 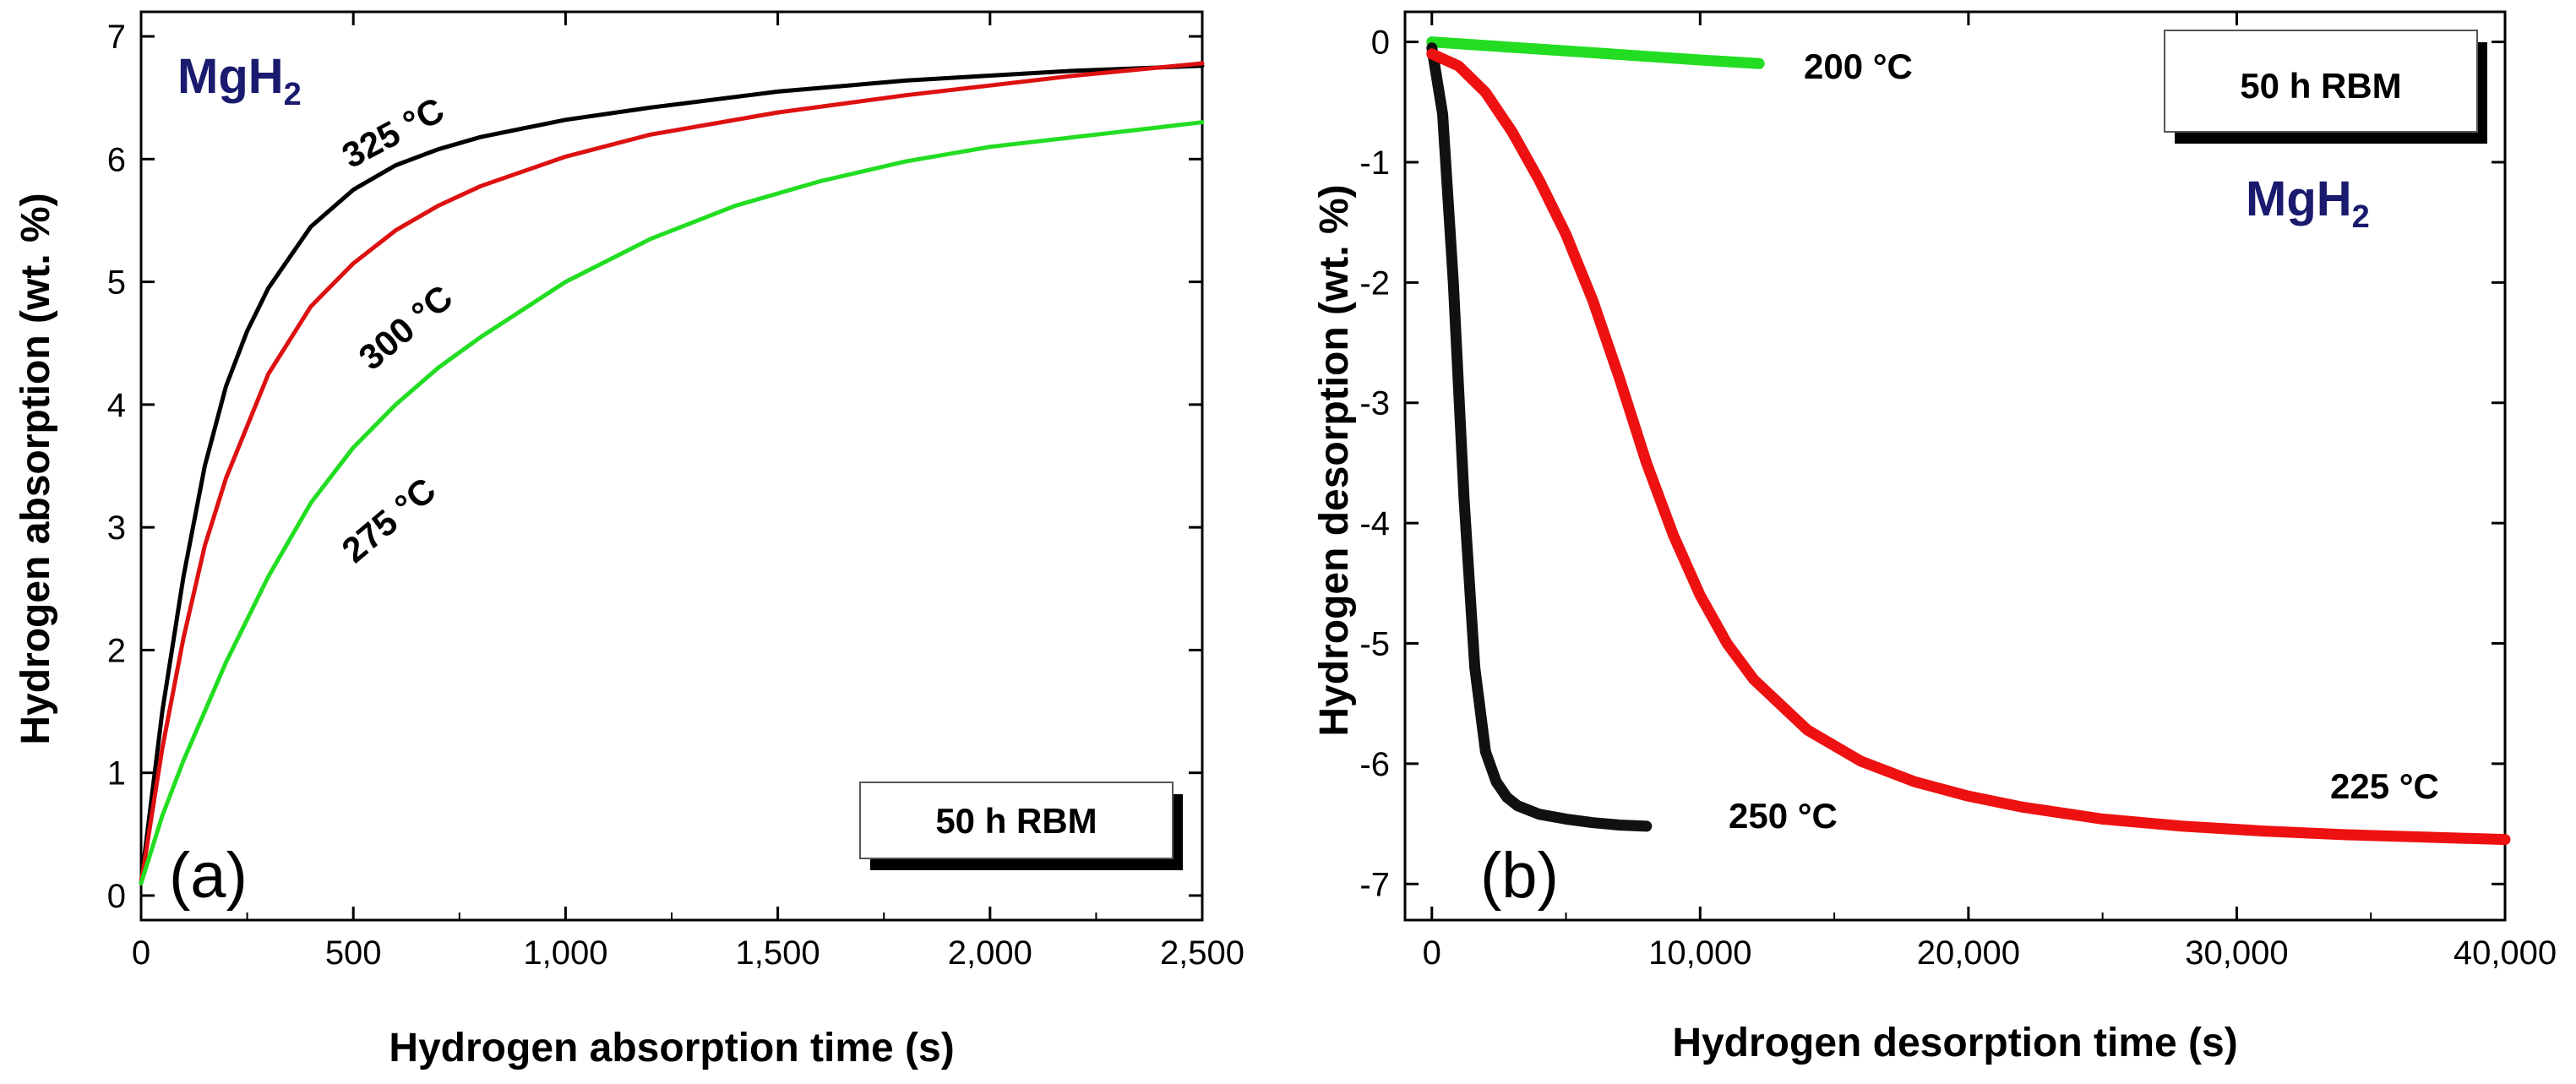 What do you see at coordinates (1968, 953) in the screenshot?
I see `panel-b-x-tick-label: 20,000` at bounding box center [1968, 953].